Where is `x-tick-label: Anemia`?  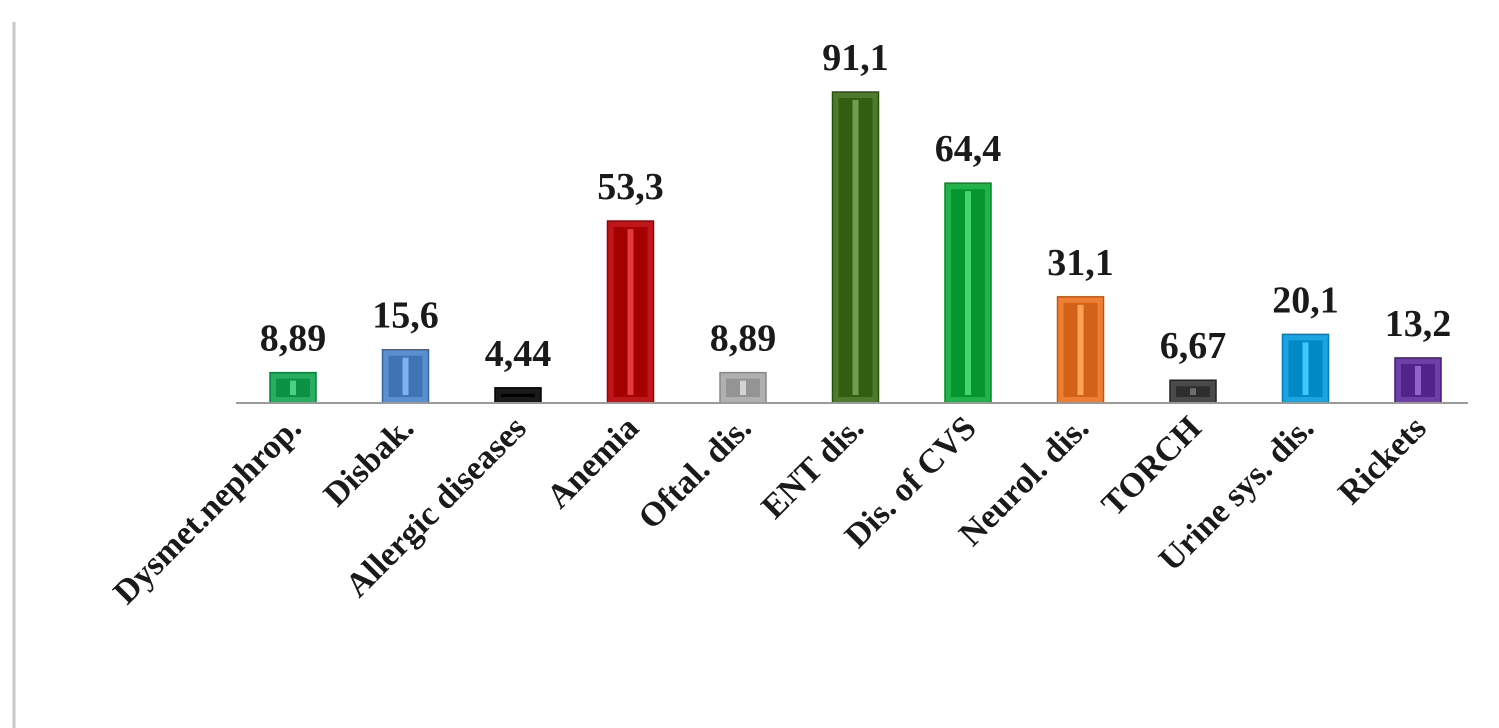
x-tick-label: Anemia is located at coordinates (593, 462).